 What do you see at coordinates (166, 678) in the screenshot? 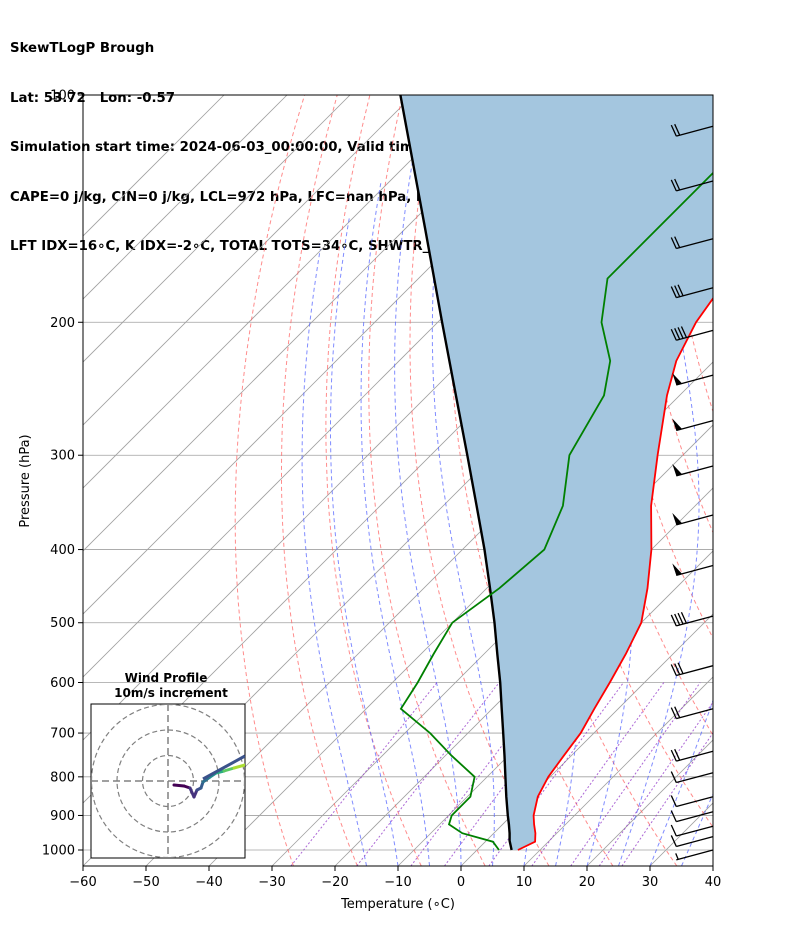
I see `inset-title: Wind Profile` at bounding box center [166, 678].